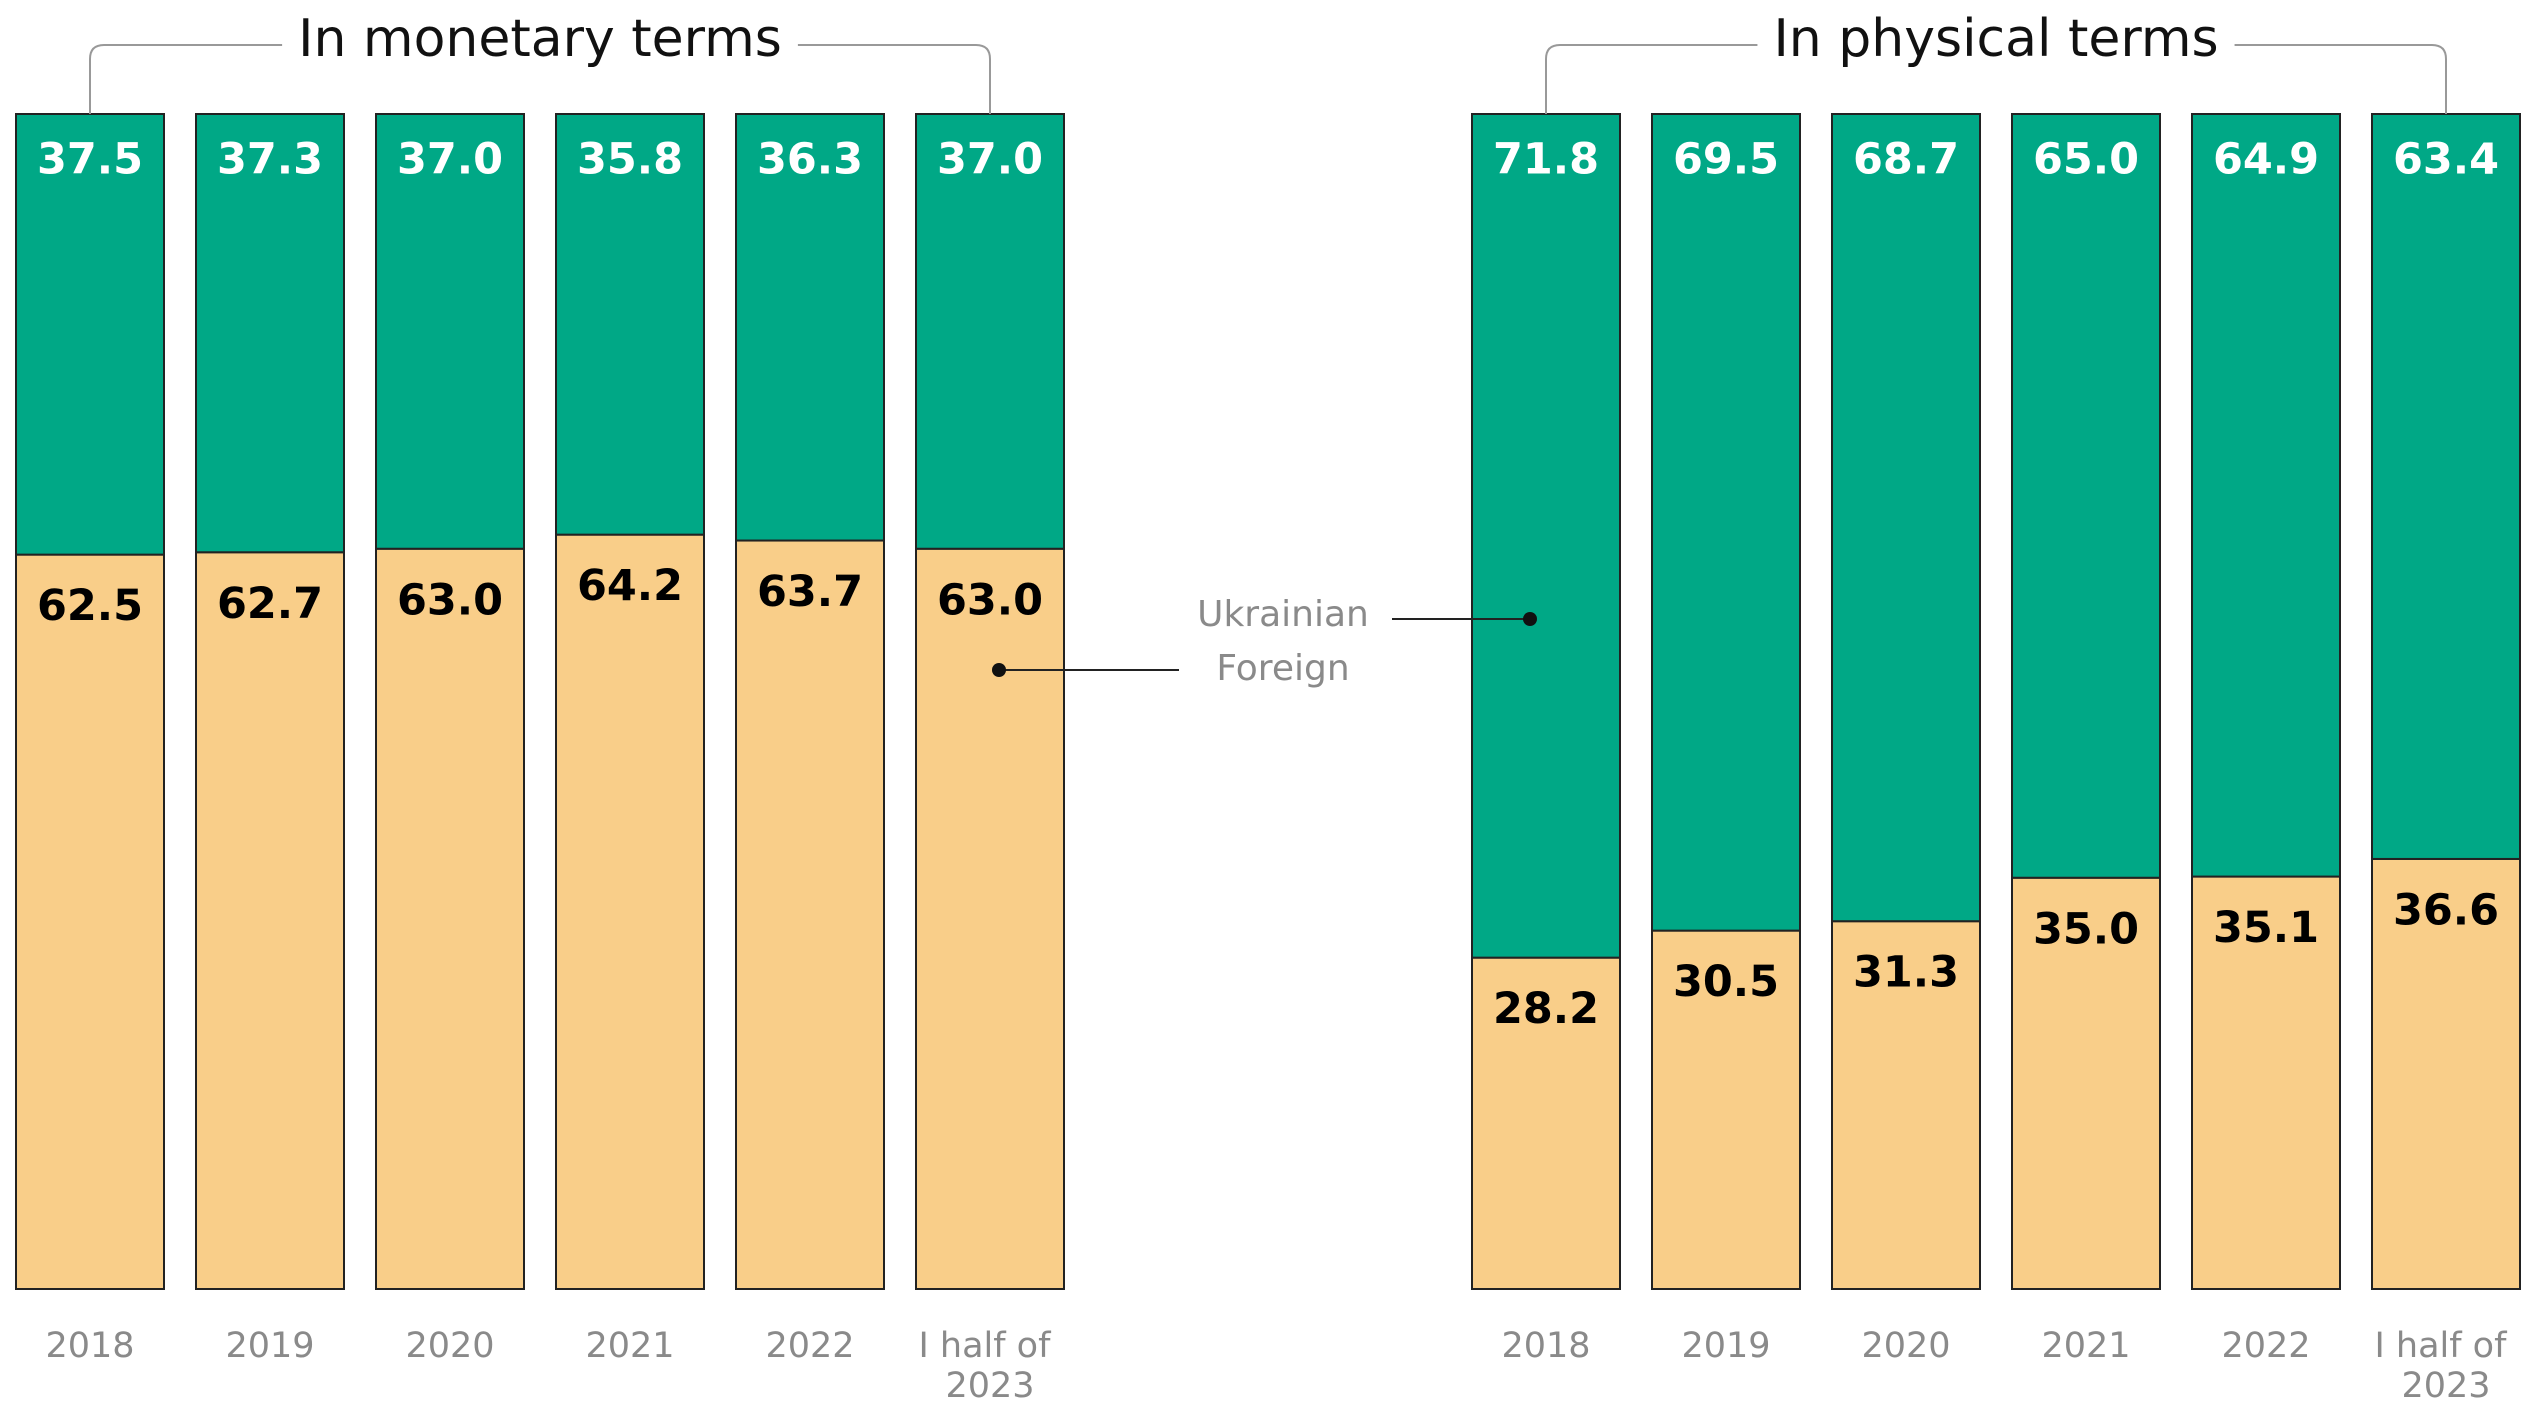 Image resolution: width=2526 pixels, height=1401 pixels. I want to click on value-label: 64.9, so click(2266, 160).